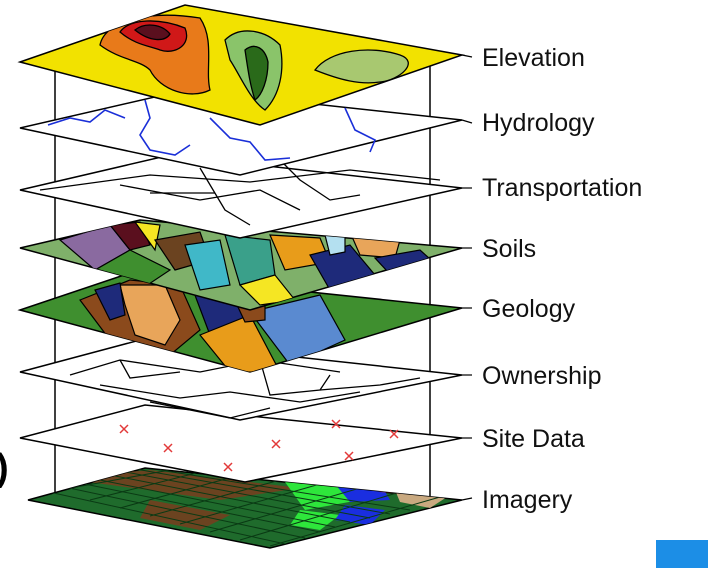  Describe the element at coordinates (562, 188) in the screenshot. I see `label-transportation: Transportation` at that location.